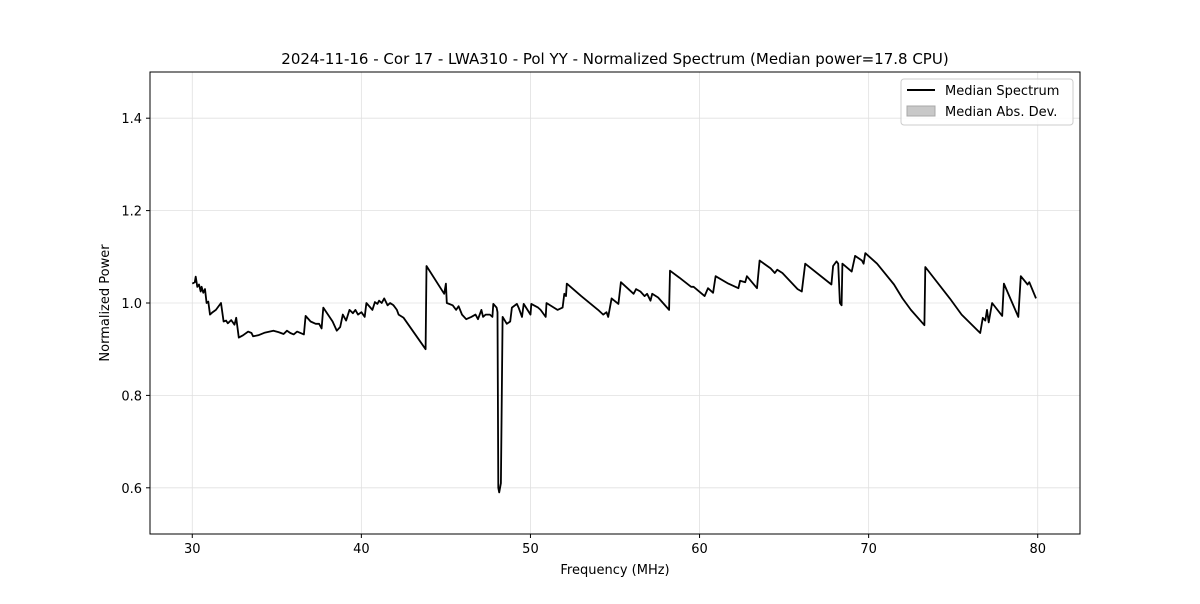  Describe the element at coordinates (361, 549) in the screenshot. I see `x-tick-label: 40` at that location.